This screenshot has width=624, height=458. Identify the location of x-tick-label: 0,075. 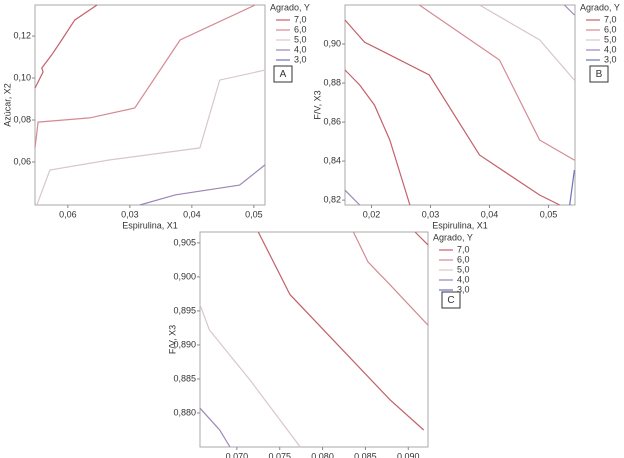
(279, 454).